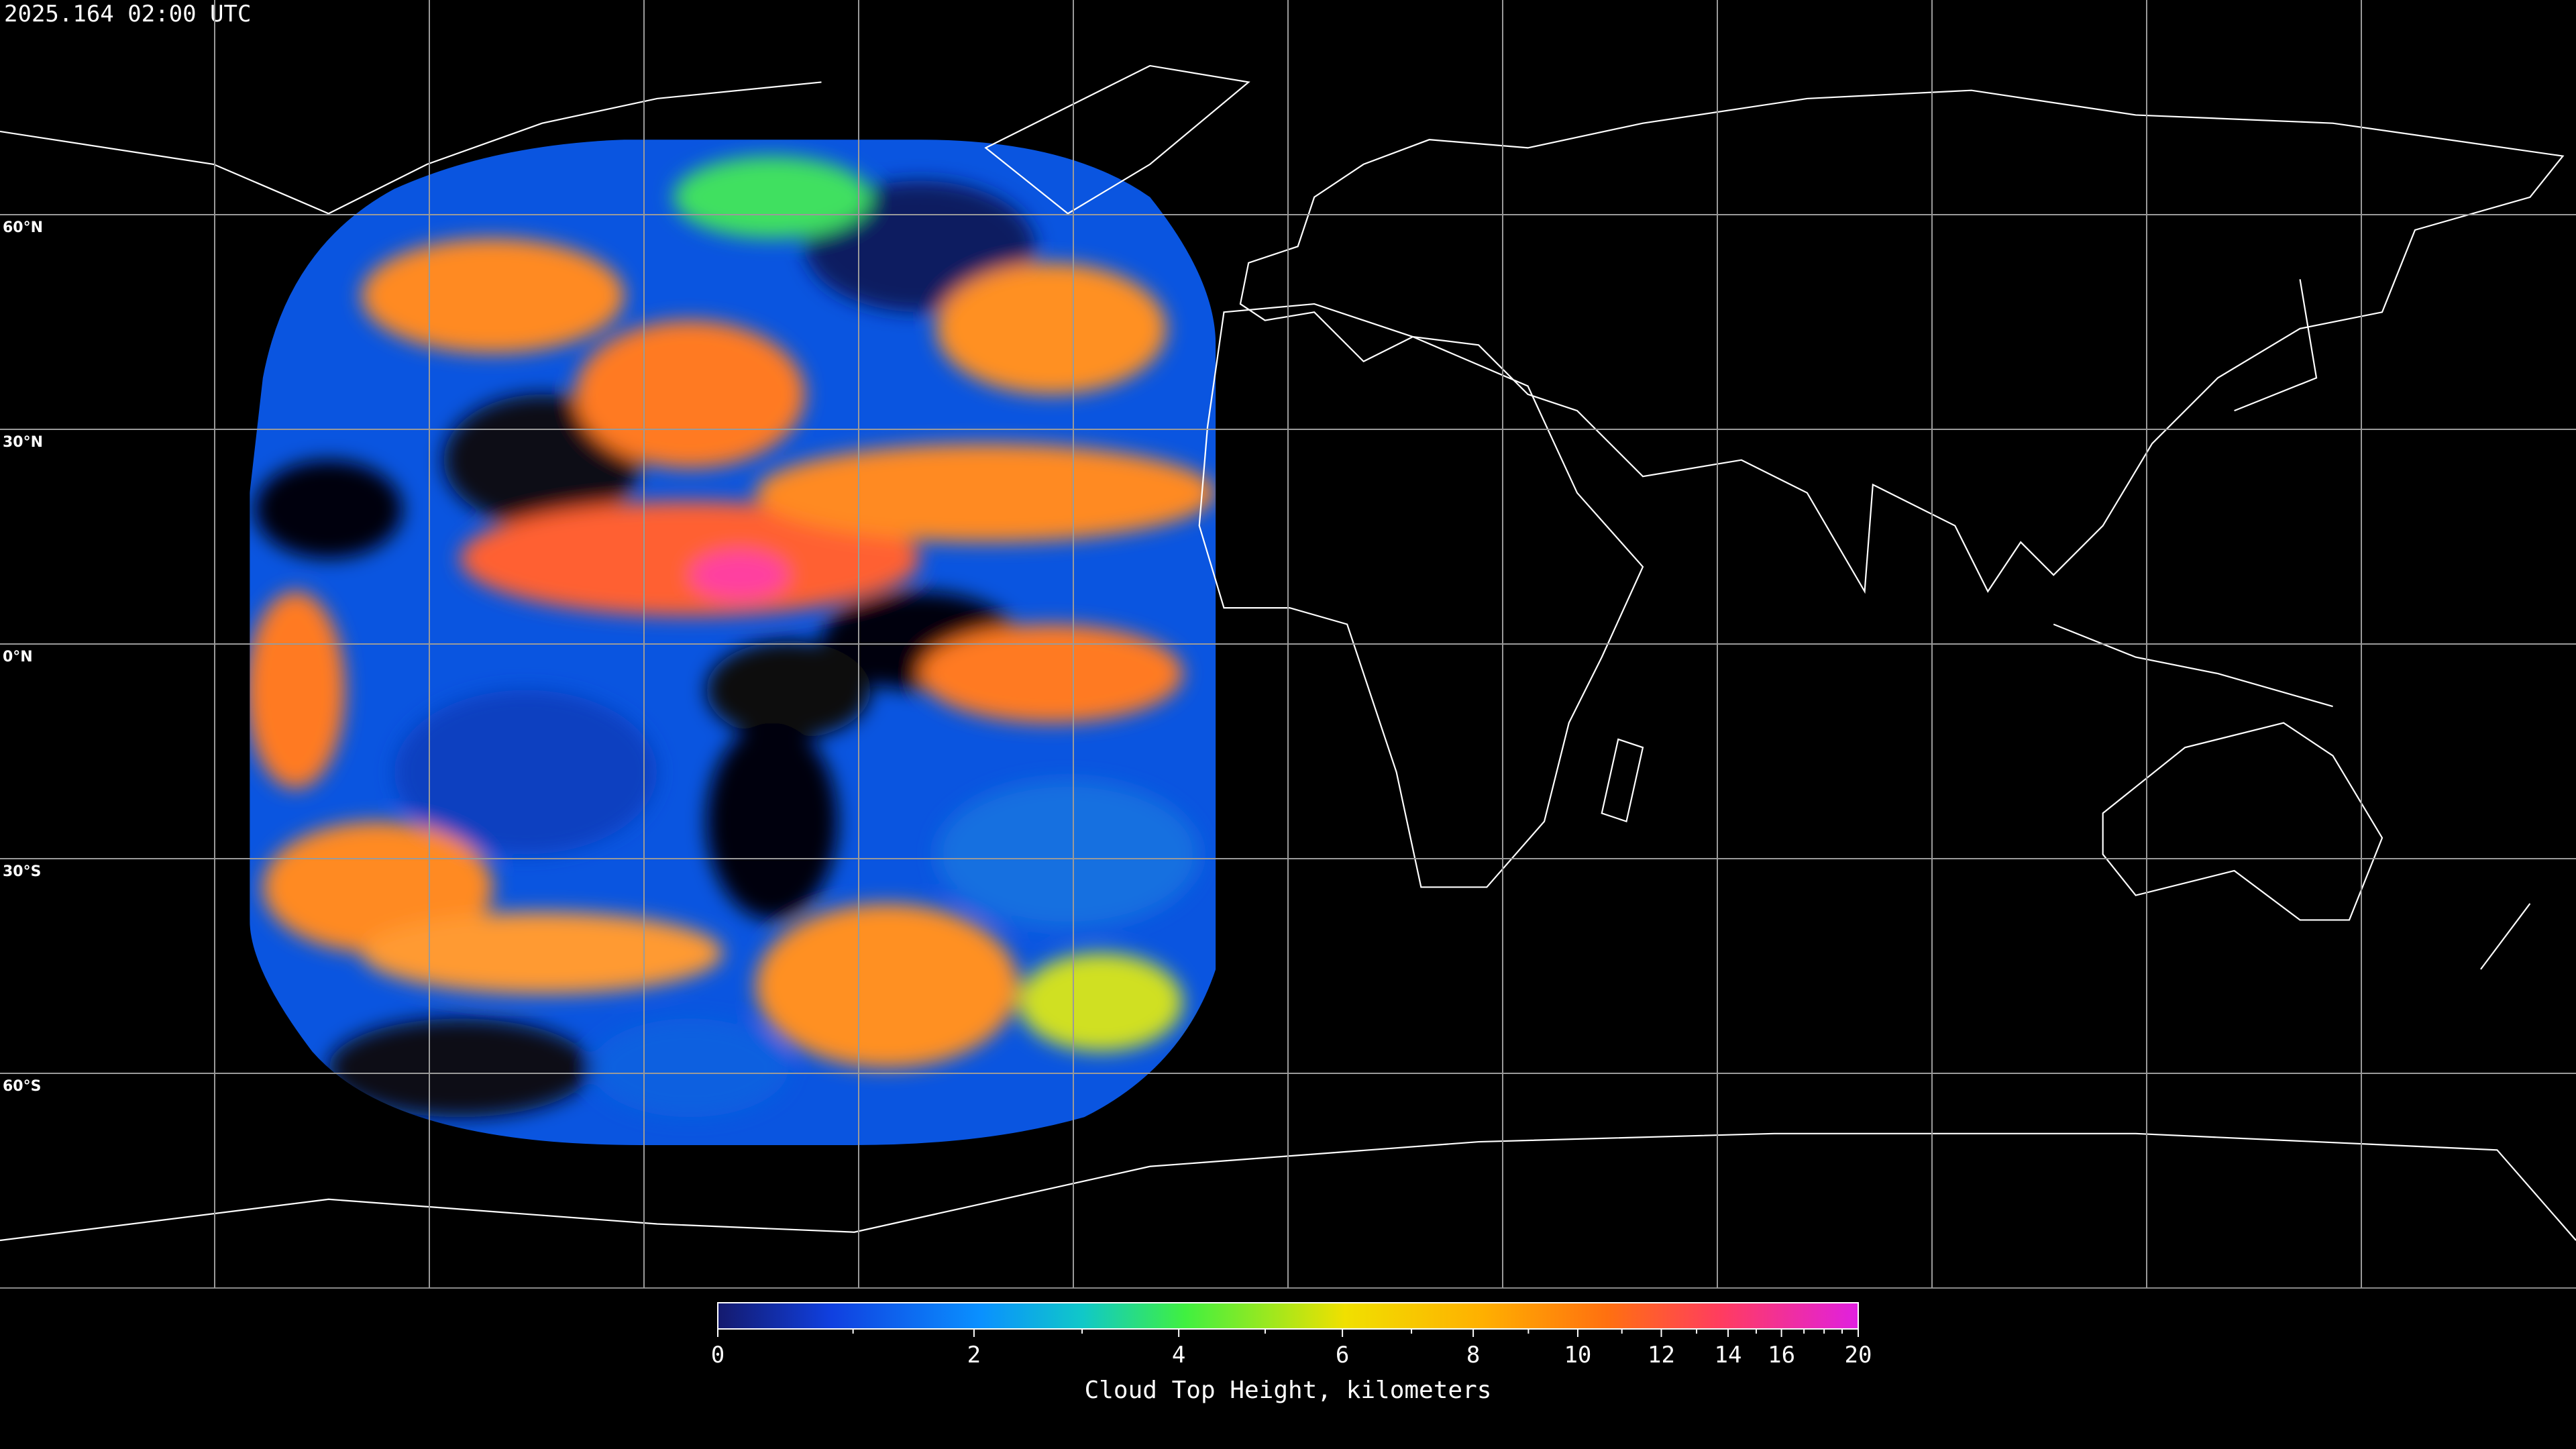 The height and width of the screenshot is (1449, 2576). I want to click on colorbar-tick-label: 12, so click(1661, 1355).